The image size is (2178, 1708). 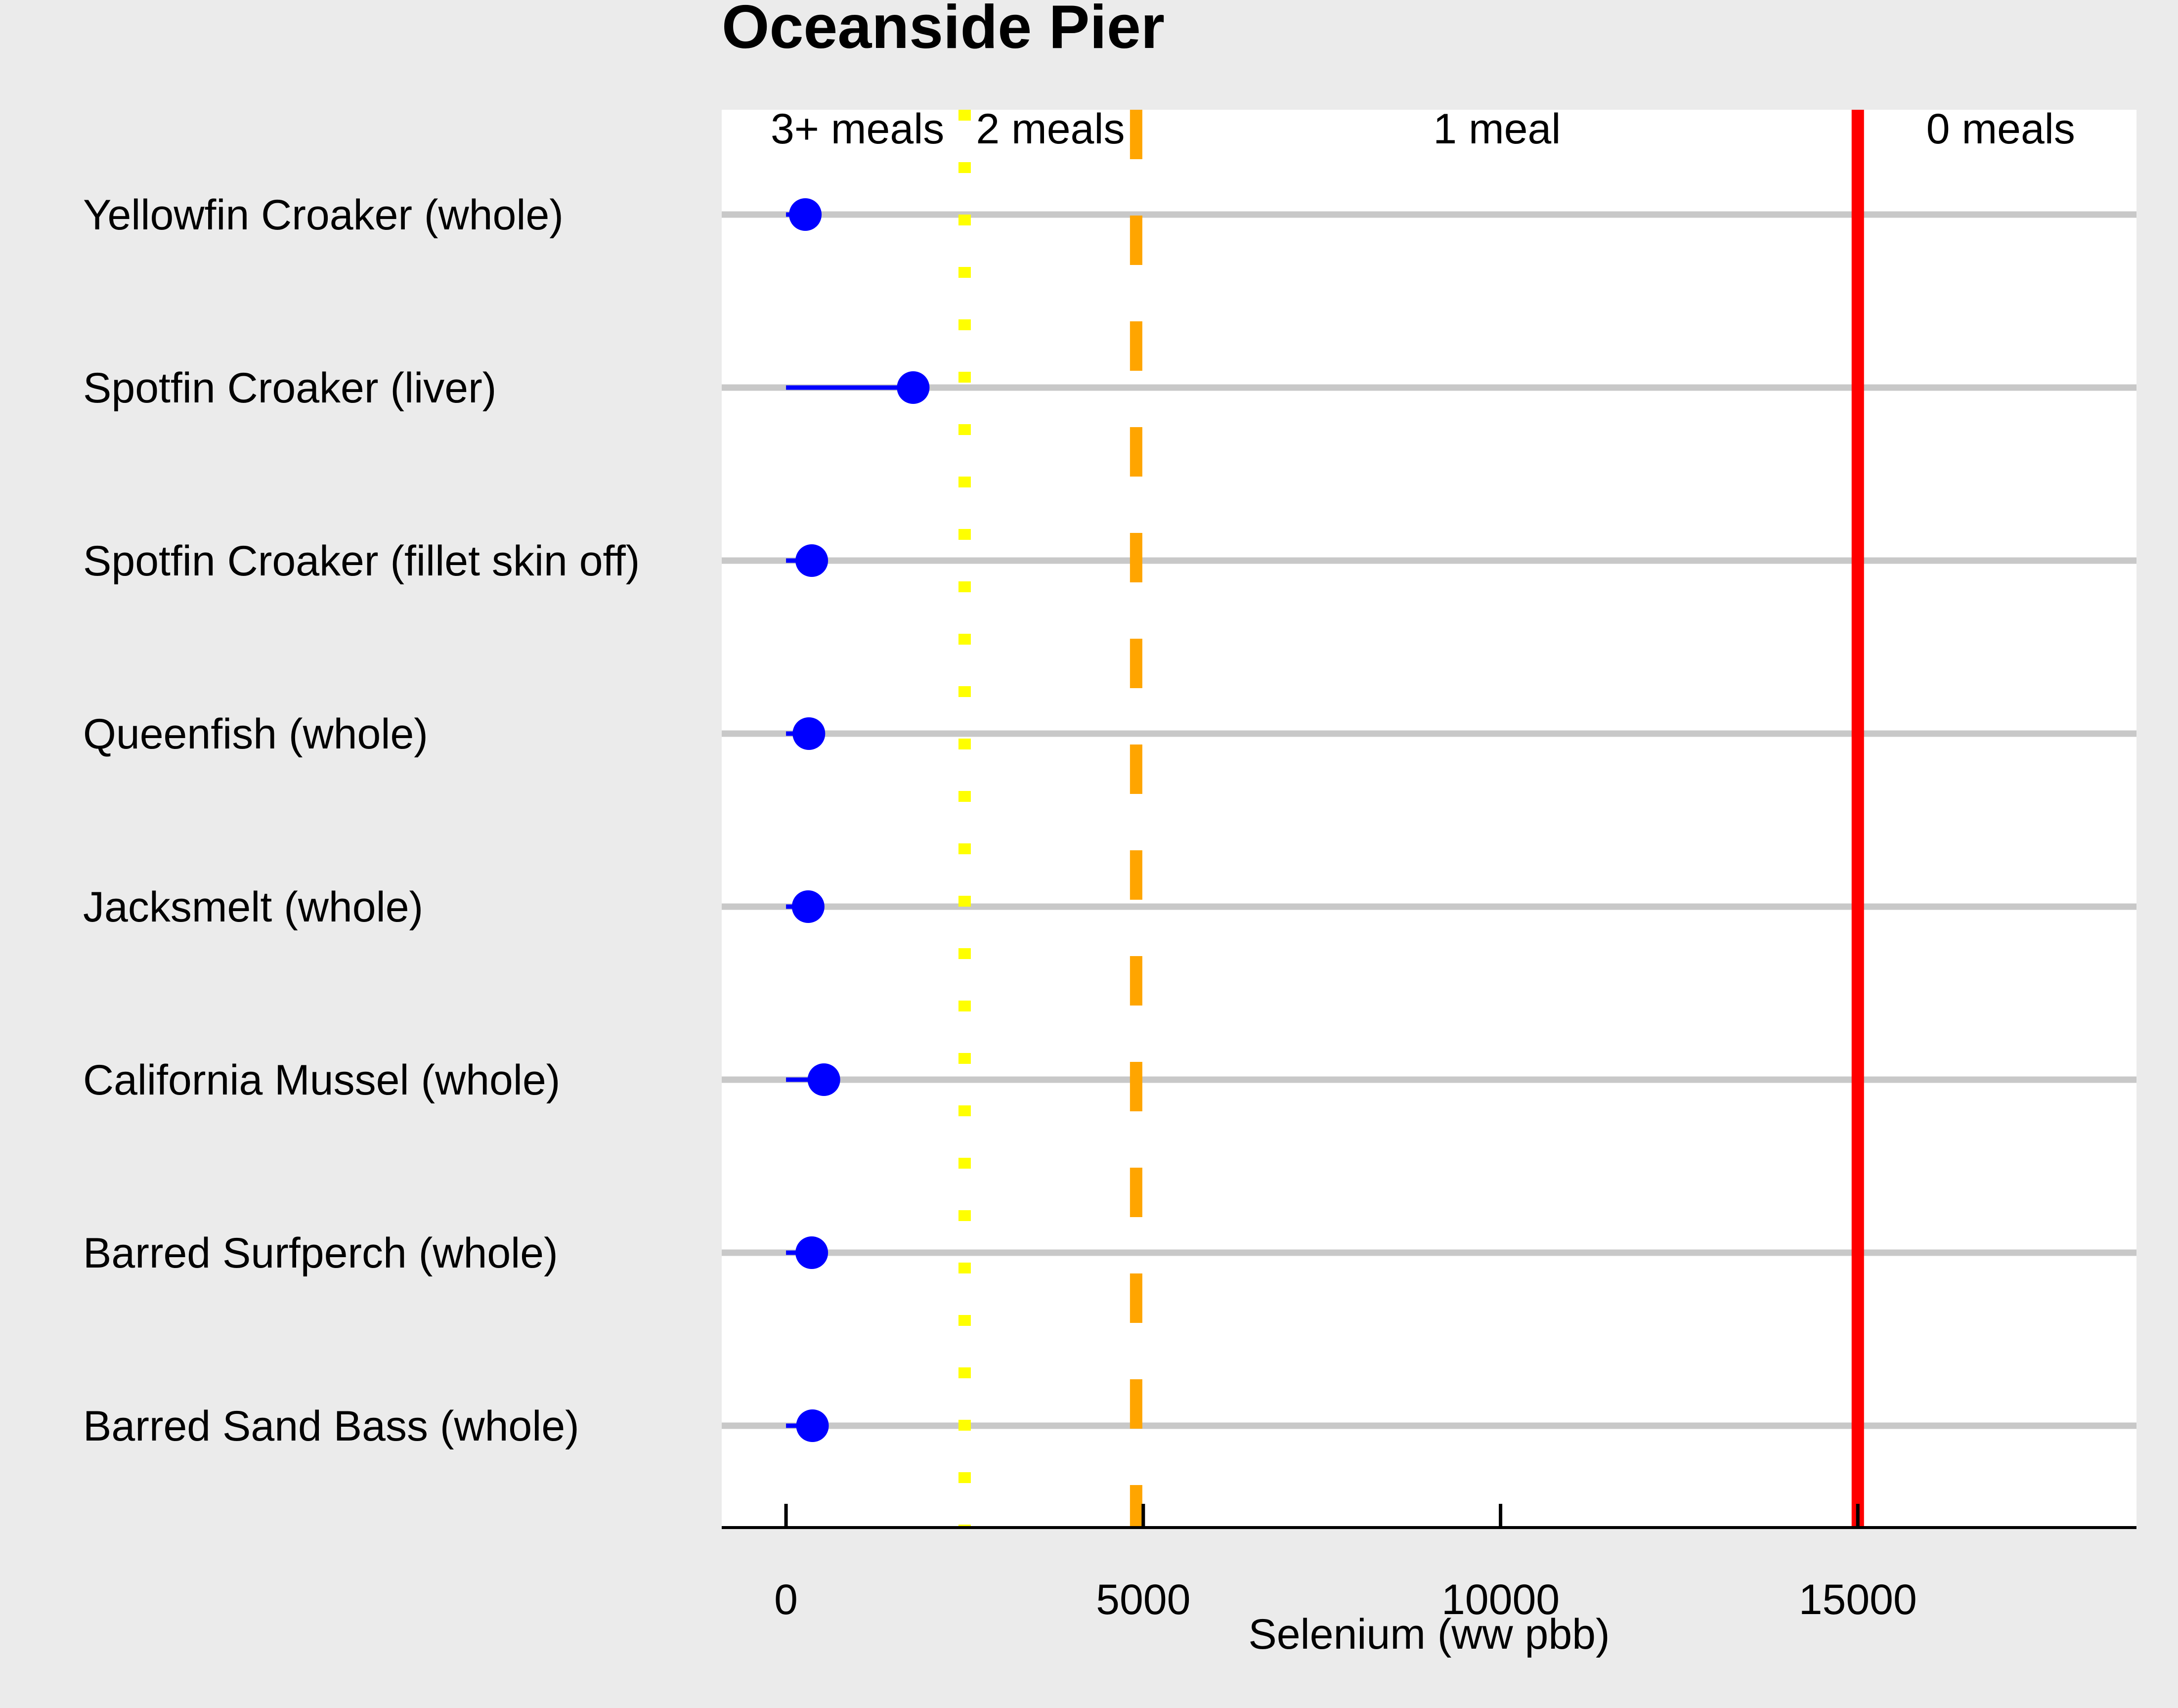 I want to click on category-label: Spotfin Croaker (fillet skin off), so click(x=361, y=561).